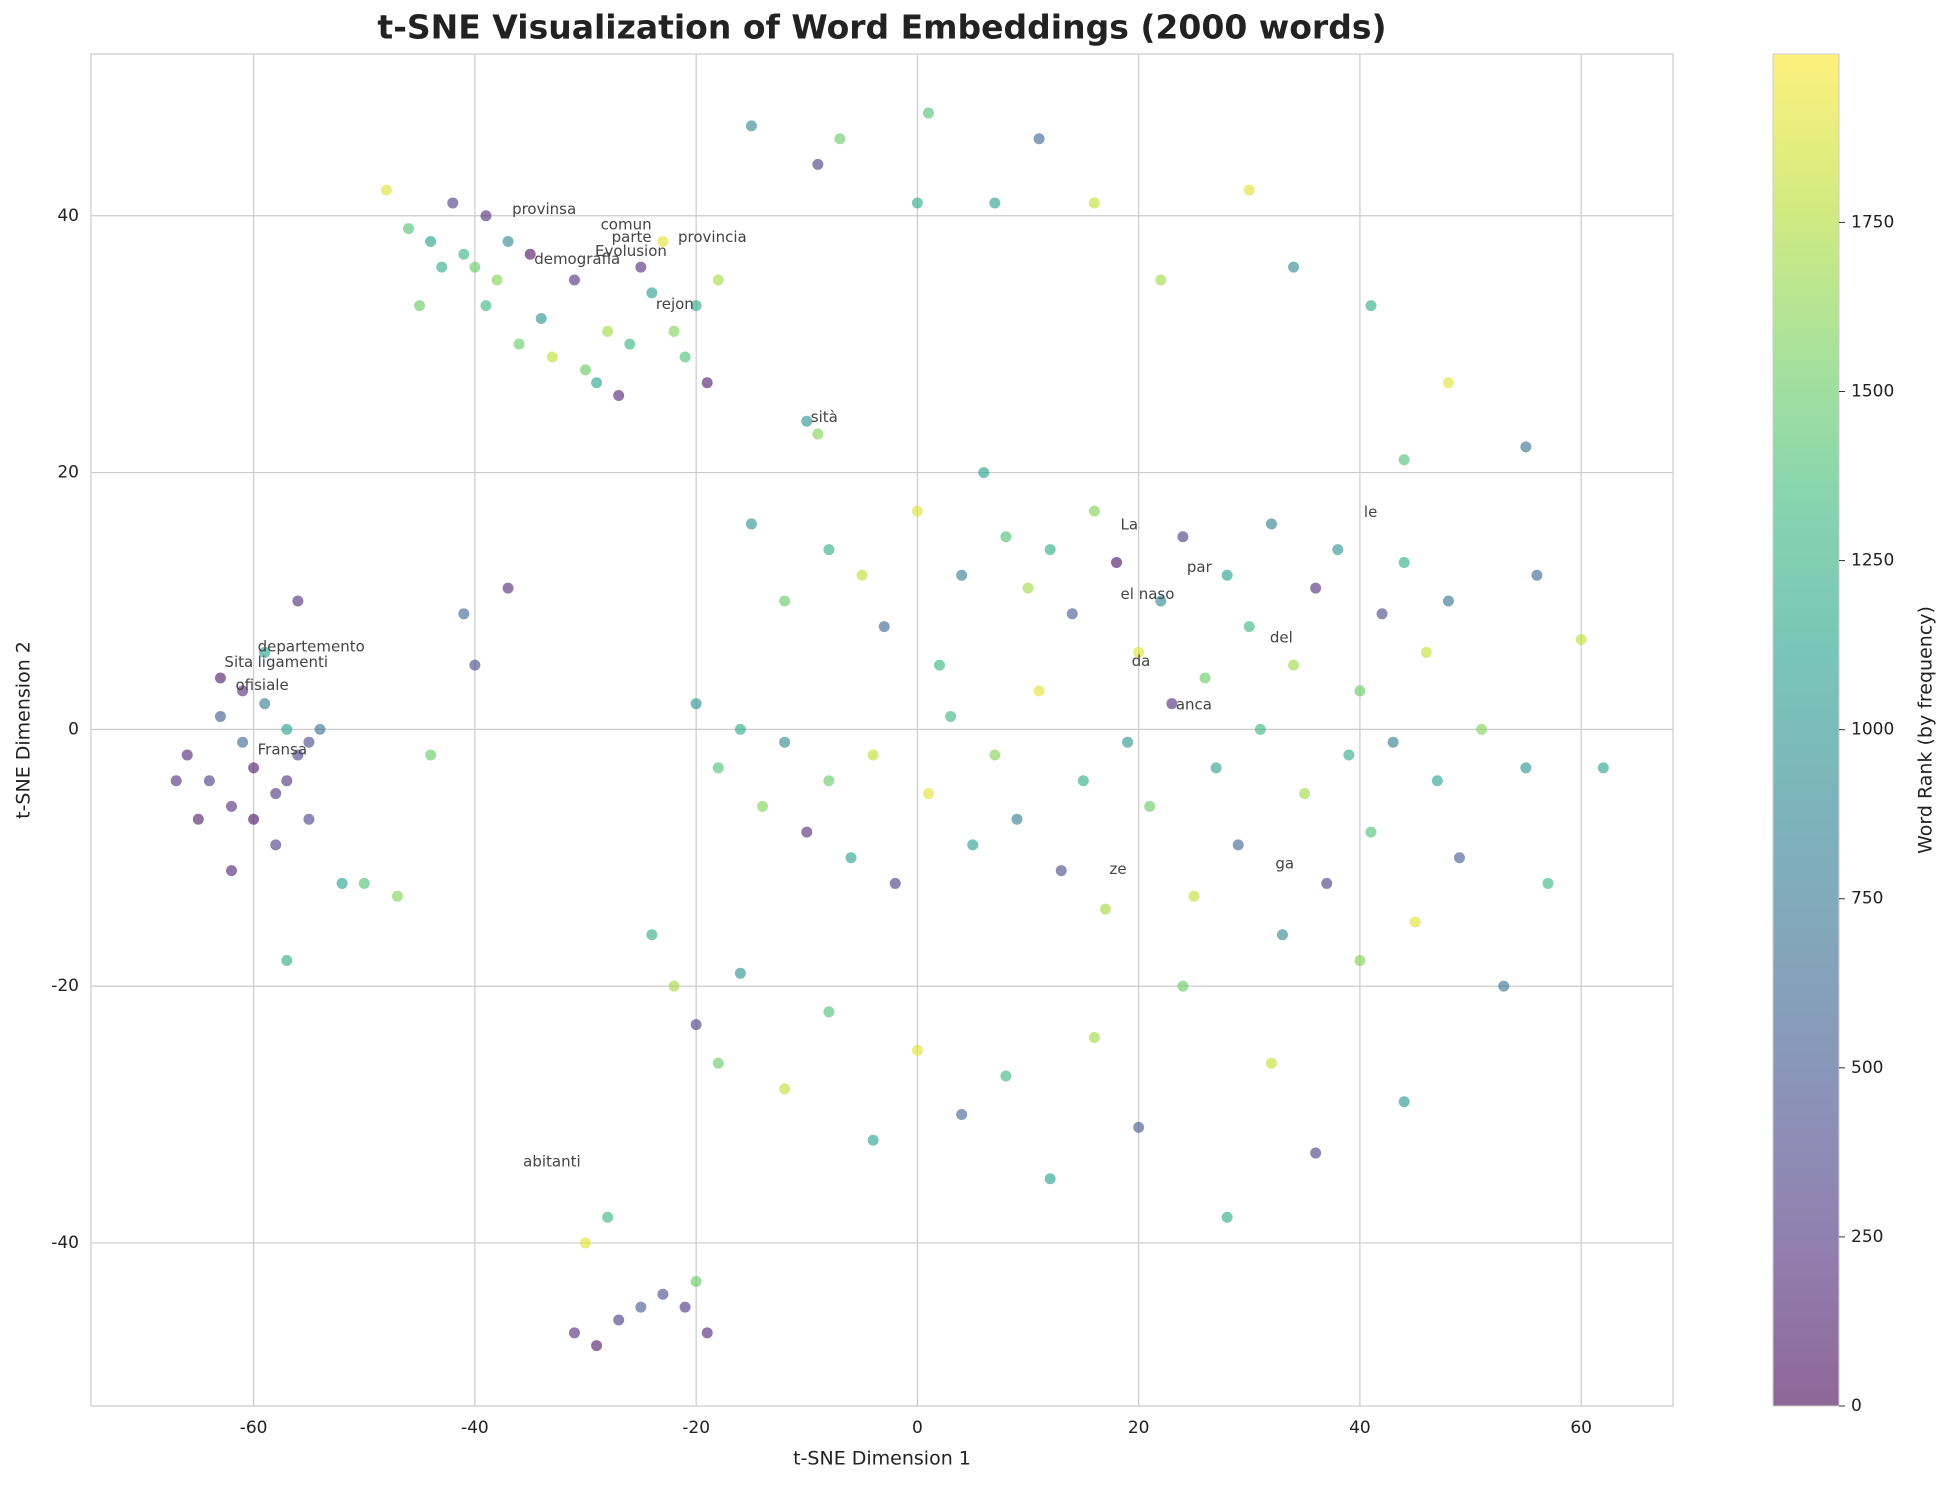 The width and height of the screenshot is (1951, 1489). I want to click on annotation: ofisiale, so click(261, 685).